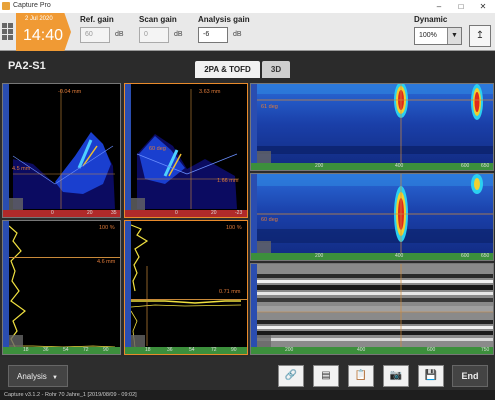 This screenshot has height=400, width=495. What do you see at coordinates (32, 376) in the screenshot?
I see `analysis-menu-label: Analysis` at bounding box center [32, 376].